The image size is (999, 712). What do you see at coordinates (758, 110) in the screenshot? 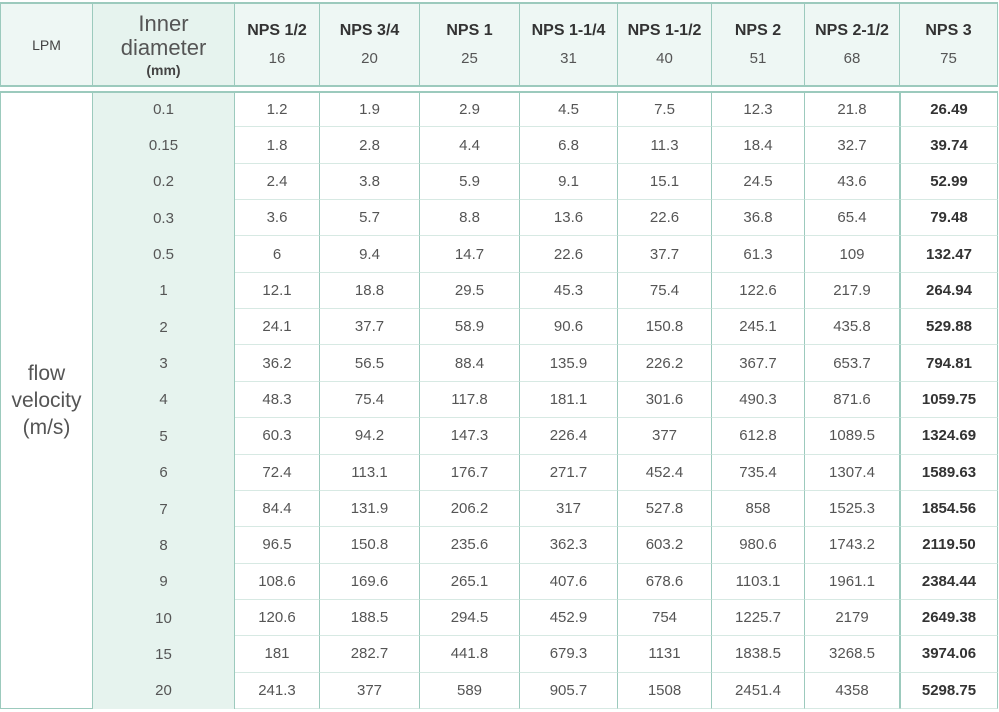
I see `value: 12.3` at bounding box center [758, 110].